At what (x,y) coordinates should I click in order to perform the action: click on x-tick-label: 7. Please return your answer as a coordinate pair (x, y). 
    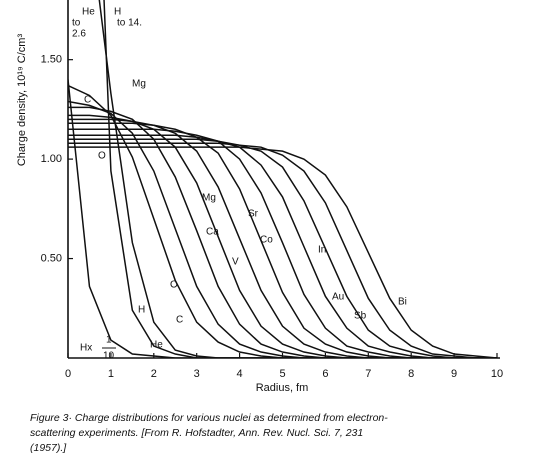
    Looking at the image, I should click on (368, 374).